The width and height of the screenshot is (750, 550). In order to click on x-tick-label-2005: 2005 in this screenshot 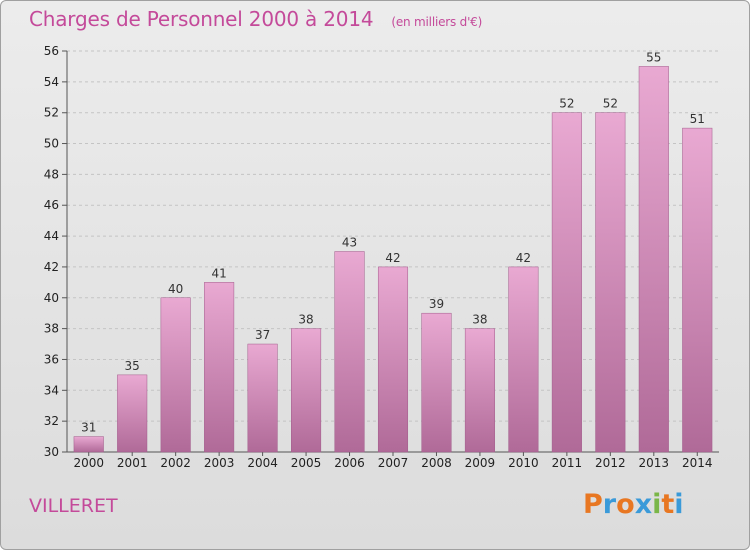, I will do `click(306, 463)`.